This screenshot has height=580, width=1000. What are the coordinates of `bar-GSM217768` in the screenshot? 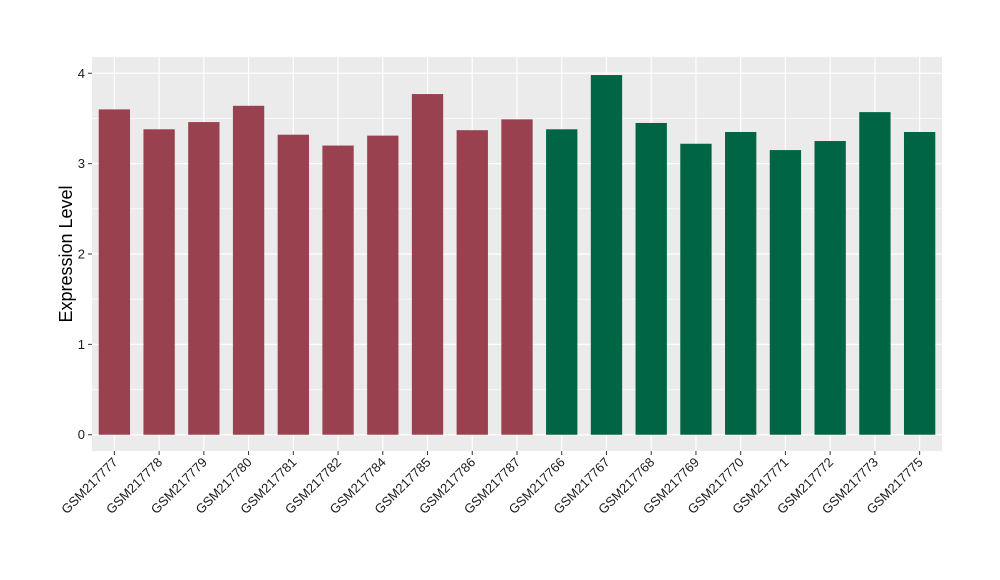 It's located at (651, 278).